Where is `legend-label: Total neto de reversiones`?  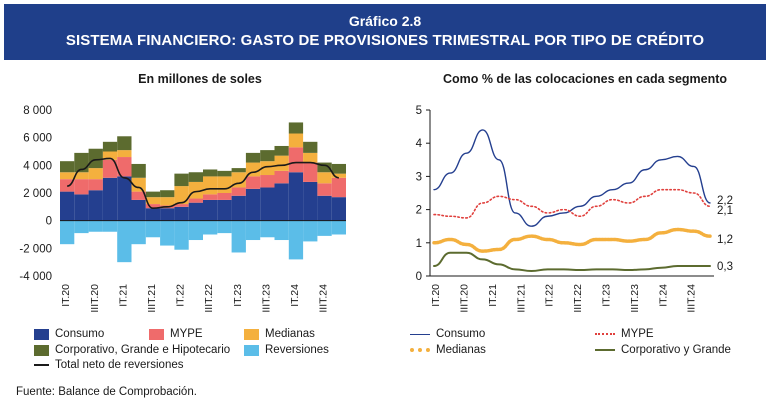 legend-label: Total neto de reversiones is located at coordinates (119, 365).